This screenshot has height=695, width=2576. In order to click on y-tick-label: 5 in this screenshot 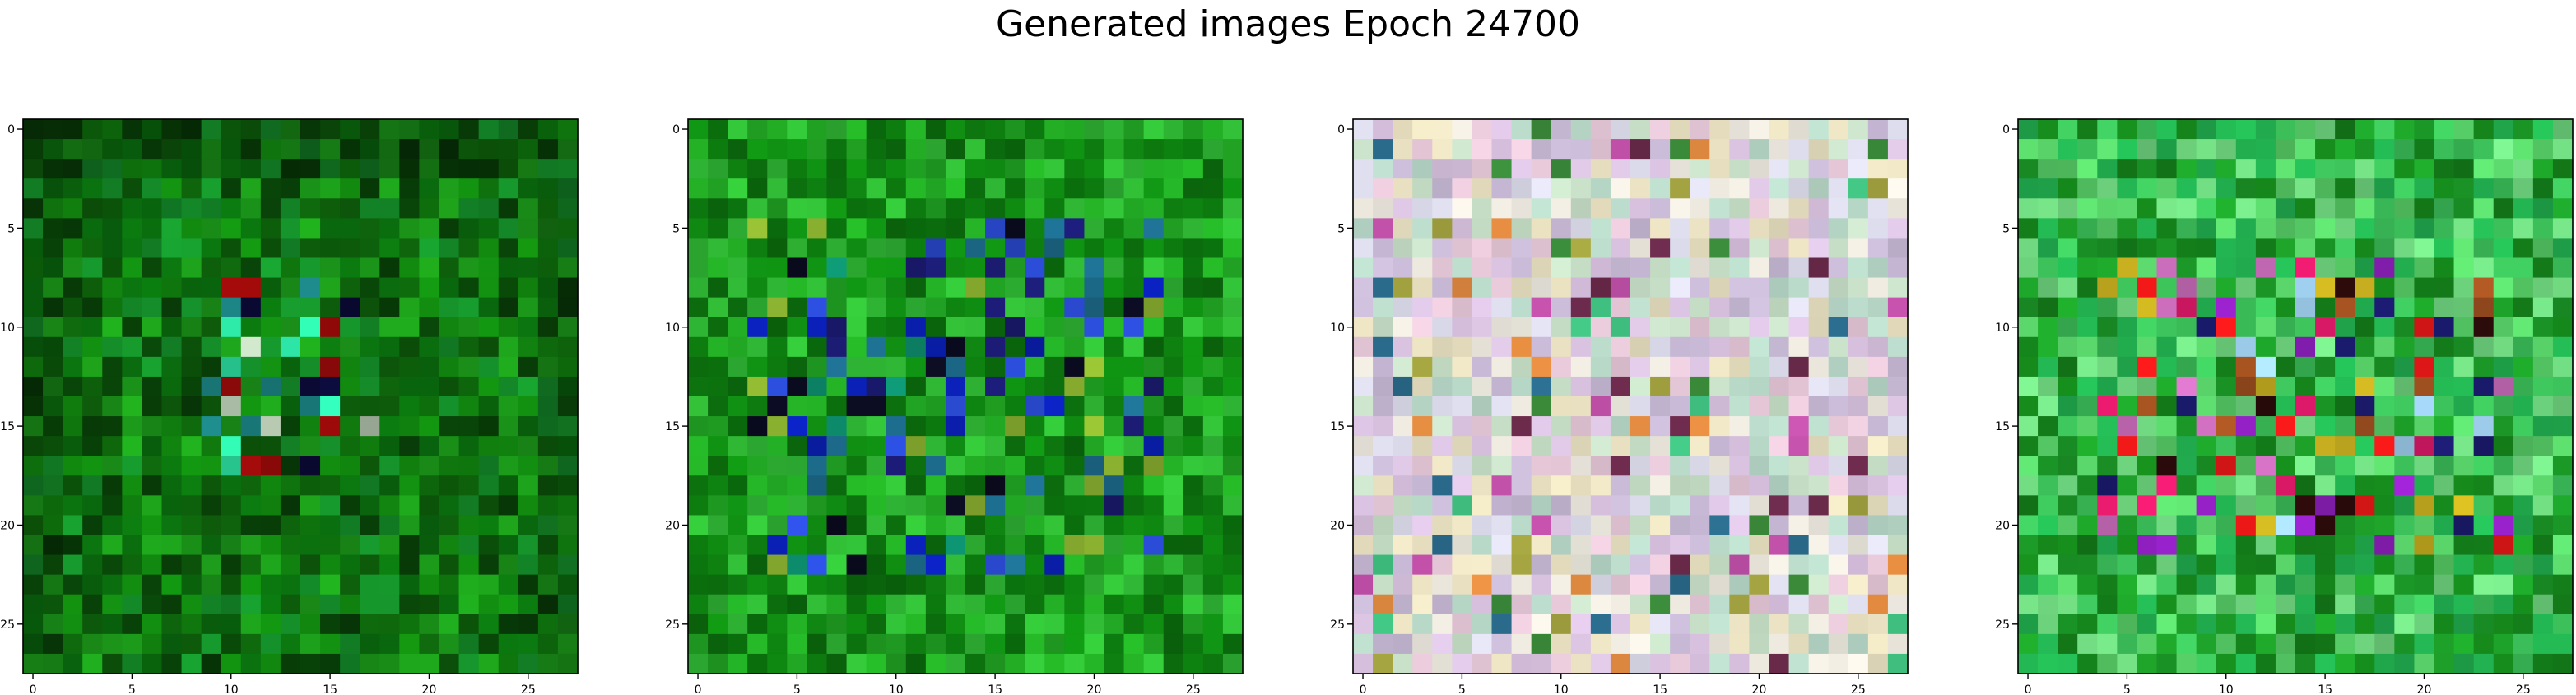, I will do `click(676, 228)`.